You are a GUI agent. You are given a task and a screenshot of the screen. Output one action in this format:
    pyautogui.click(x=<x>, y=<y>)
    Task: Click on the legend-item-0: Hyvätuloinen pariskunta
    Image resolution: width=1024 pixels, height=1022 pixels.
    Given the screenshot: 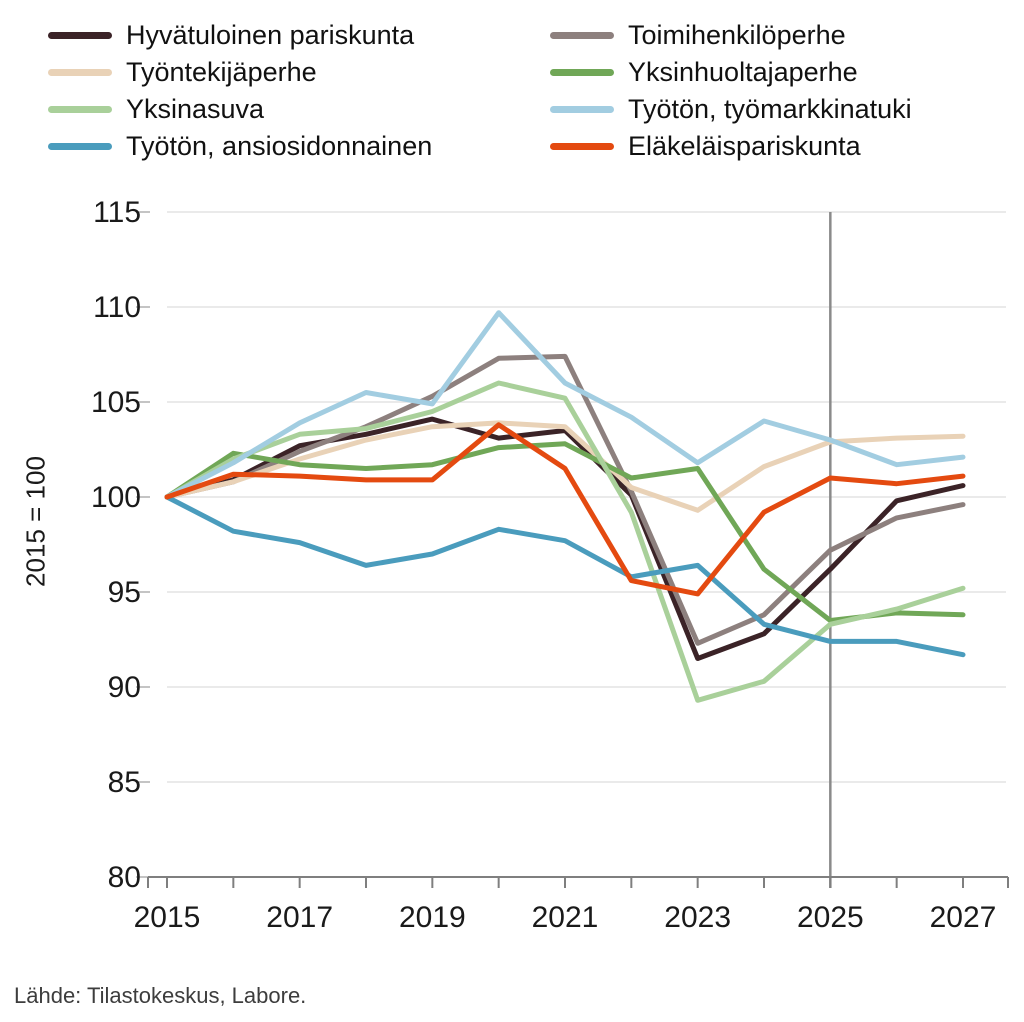 What is the action you would take?
    pyautogui.click(x=299, y=35)
    